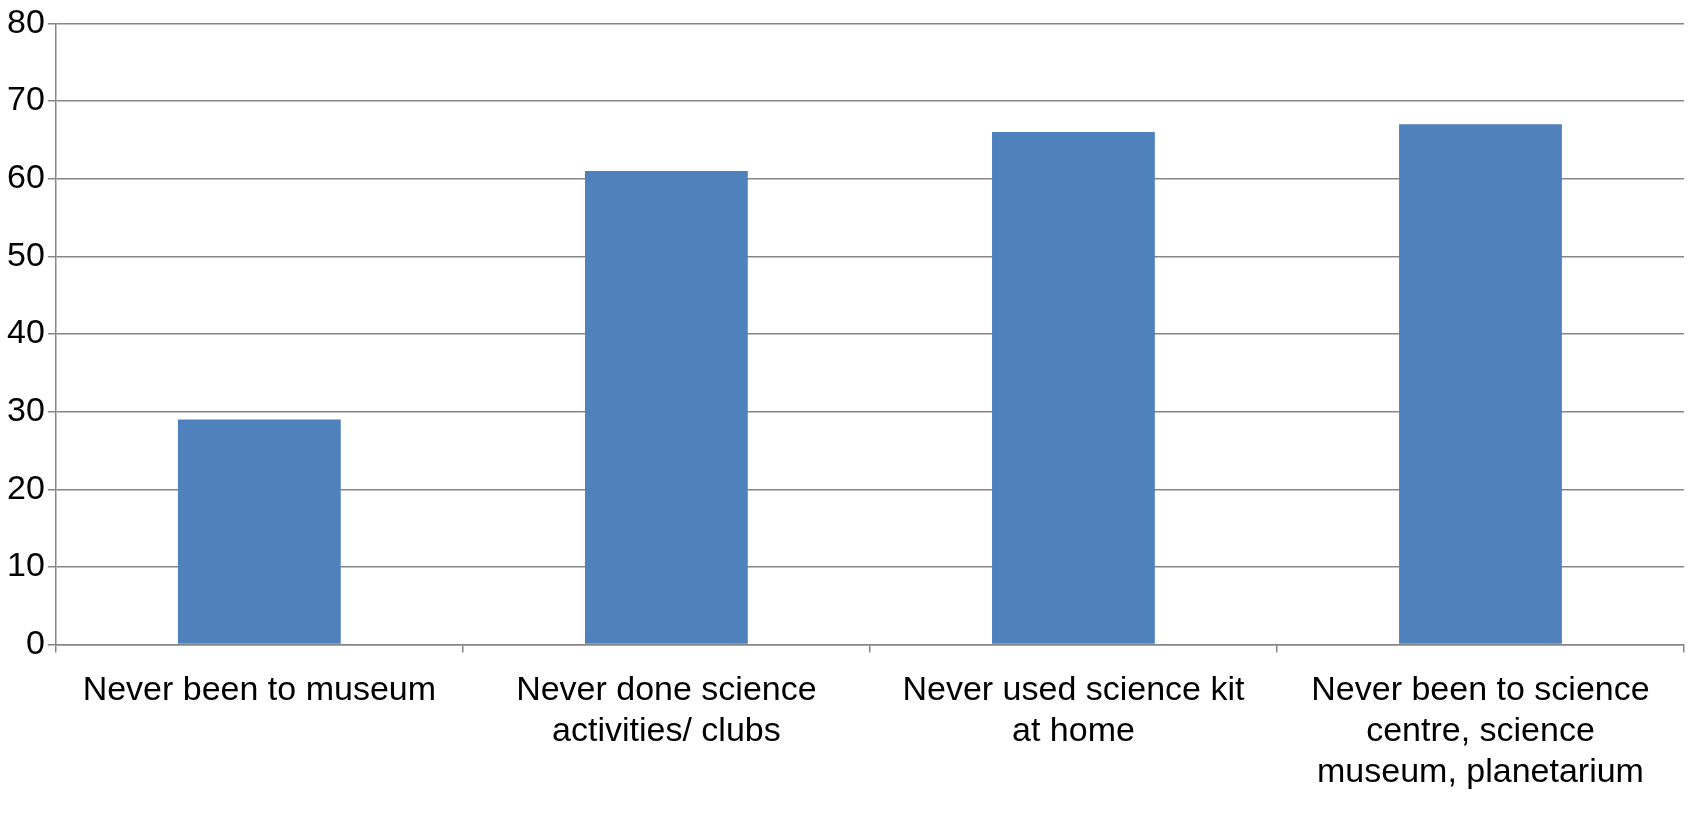 This screenshot has height=815, width=1698. I want to click on y-tick-label: 10, so click(25, 564).